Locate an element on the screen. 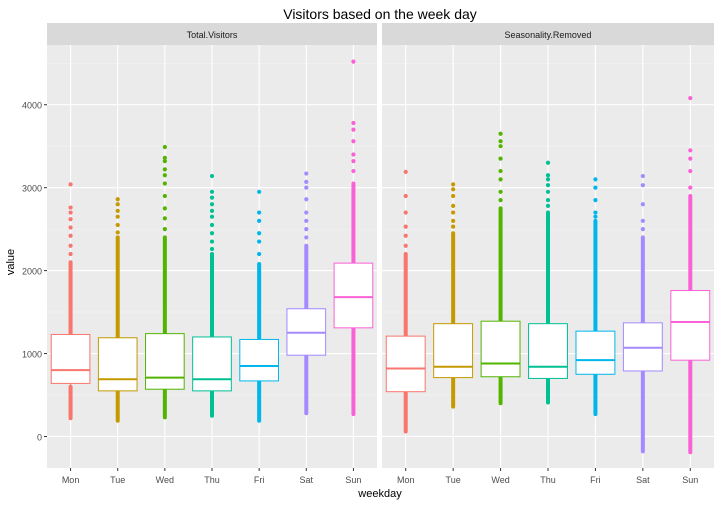 This screenshot has width=720, height=509. panel-strip-label: Seasonality.Removed is located at coordinates (548, 35).